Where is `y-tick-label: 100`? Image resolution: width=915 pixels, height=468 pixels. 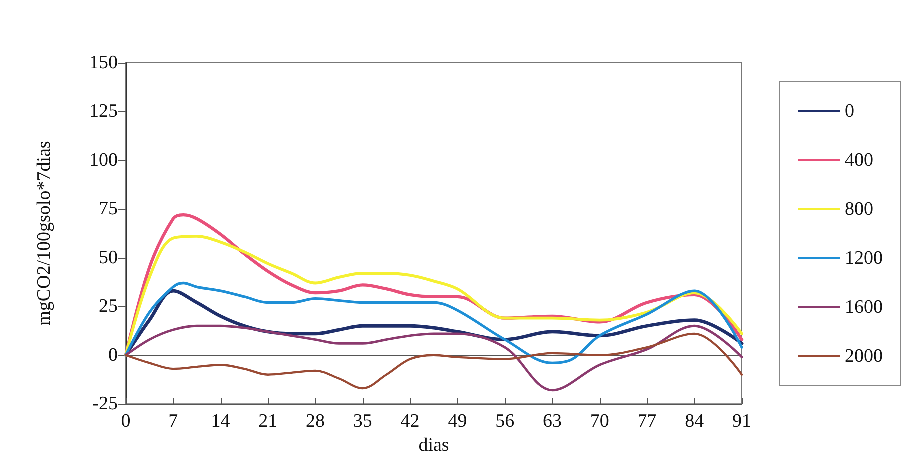
y-tick-label: 100 is located at coordinates (104, 160).